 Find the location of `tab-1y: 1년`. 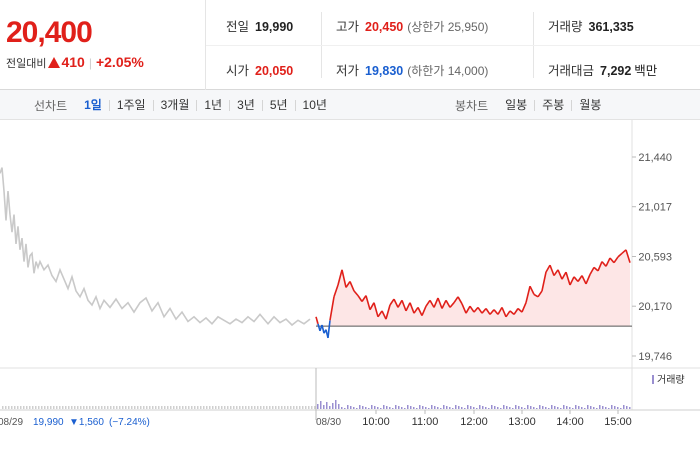

tab-1y: 1년 is located at coordinates (212, 105).